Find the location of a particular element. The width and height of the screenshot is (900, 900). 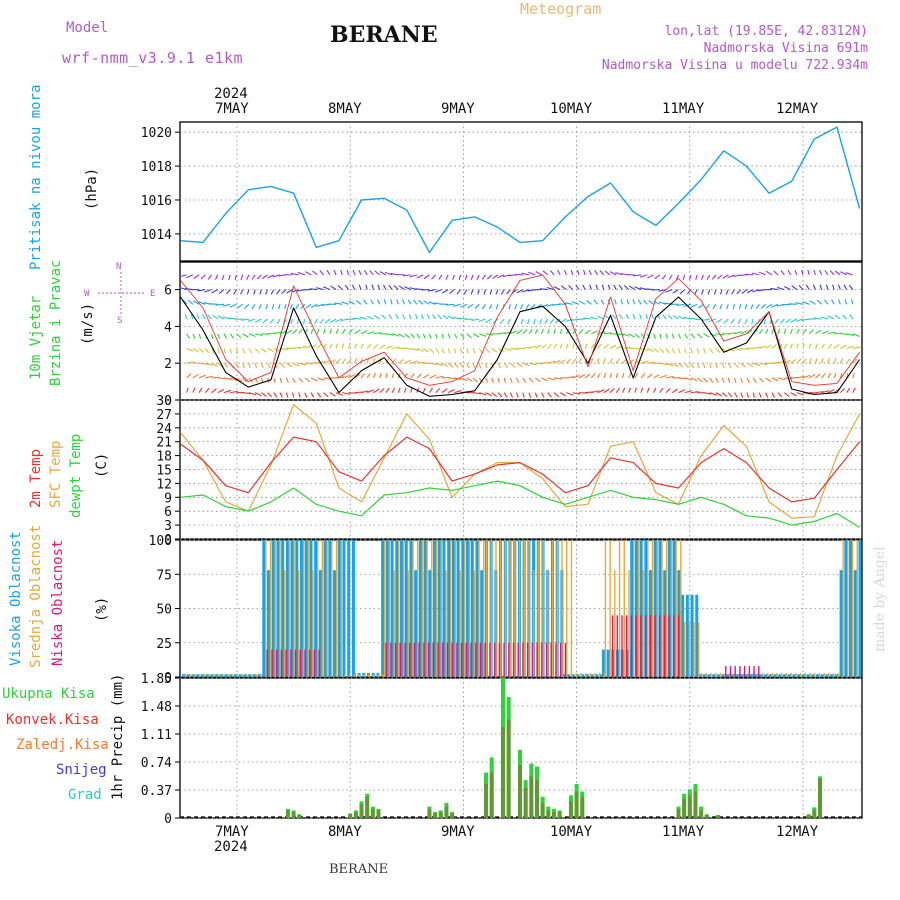

legend-conv-precip: Konvek.Kisa is located at coordinates (52, 720).